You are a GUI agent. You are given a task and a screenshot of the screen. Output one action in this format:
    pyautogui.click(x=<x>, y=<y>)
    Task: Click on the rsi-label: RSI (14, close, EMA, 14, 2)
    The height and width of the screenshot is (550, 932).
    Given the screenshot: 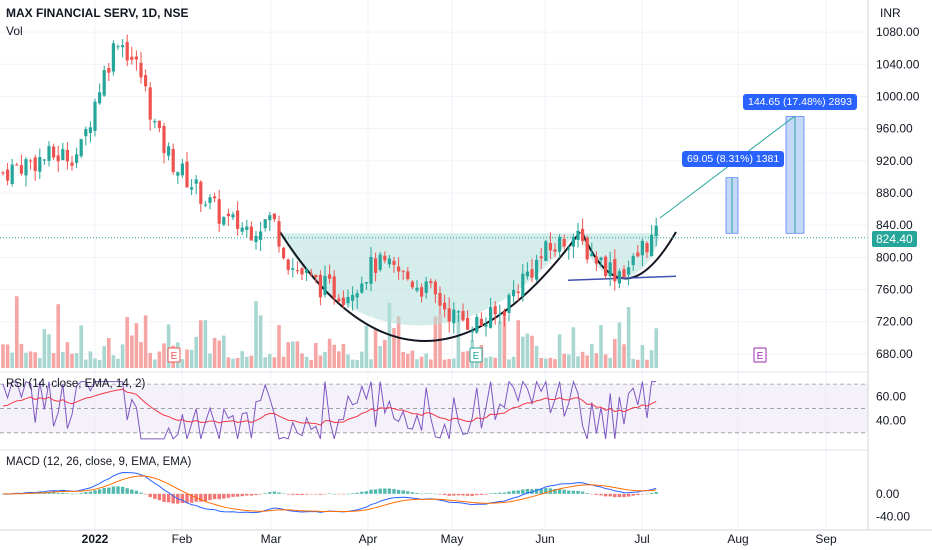 What is the action you would take?
    pyautogui.click(x=76, y=384)
    